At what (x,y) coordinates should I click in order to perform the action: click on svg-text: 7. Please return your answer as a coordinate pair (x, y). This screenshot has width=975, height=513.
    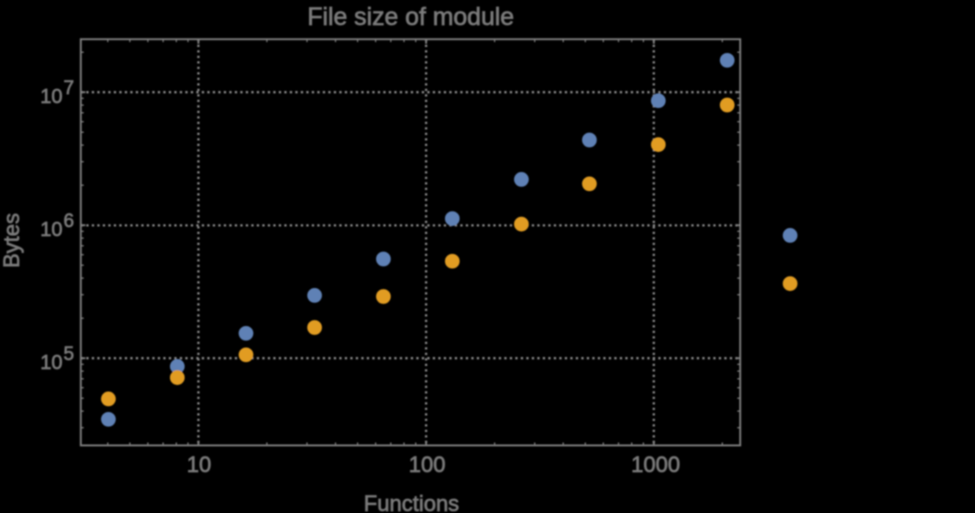
    Looking at the image, I should click on (69, 88).